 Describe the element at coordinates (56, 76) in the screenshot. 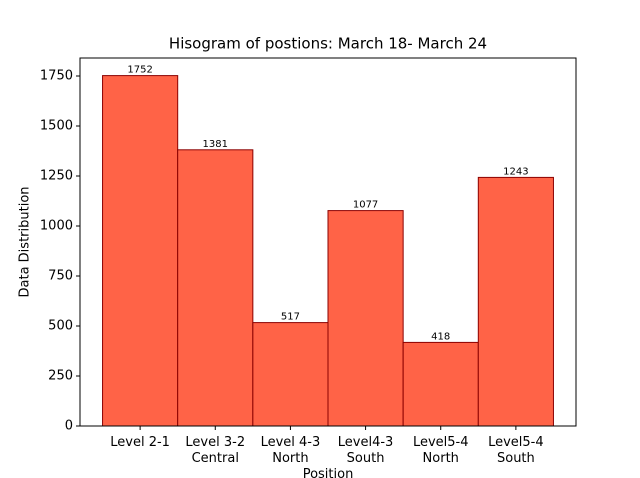

I see `y-tick-label: 1750` at that location.